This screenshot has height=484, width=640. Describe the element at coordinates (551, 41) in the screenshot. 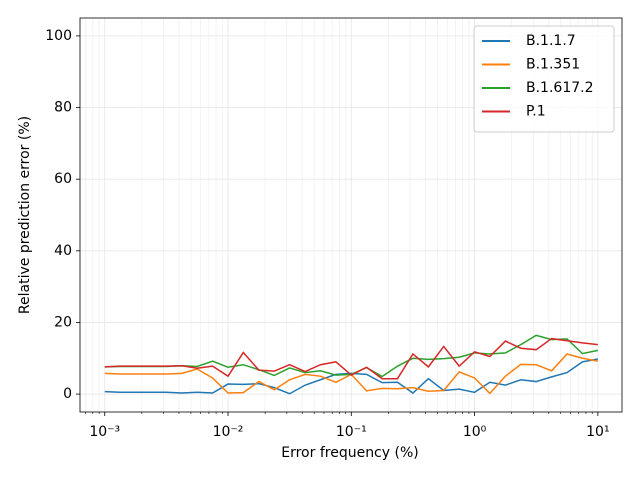

I see `legend-label: B.1.1.7` at that location.